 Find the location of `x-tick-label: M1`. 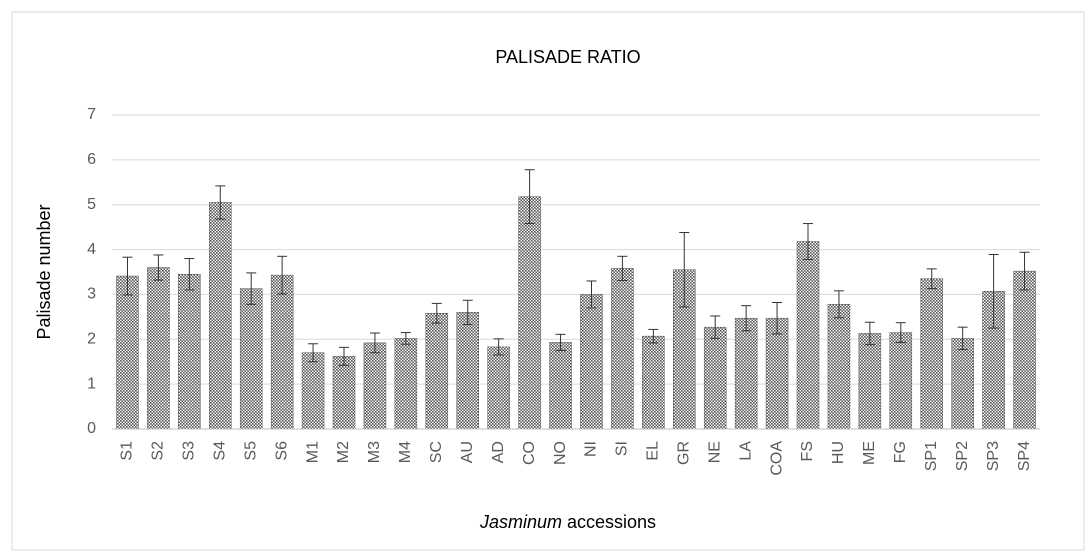

x-tick-label: M1 is located at coordinates (312, 452).